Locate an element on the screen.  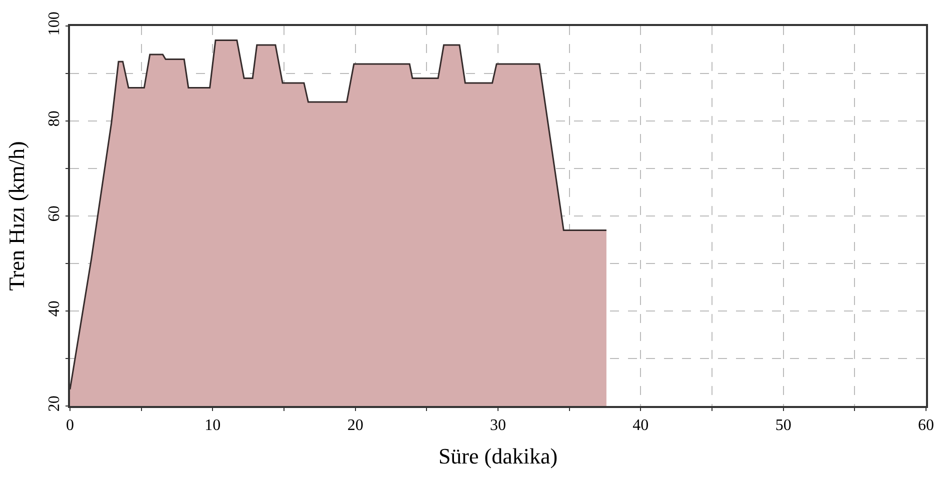
y-tick-label: 40 is located at coordinates (54, 308).